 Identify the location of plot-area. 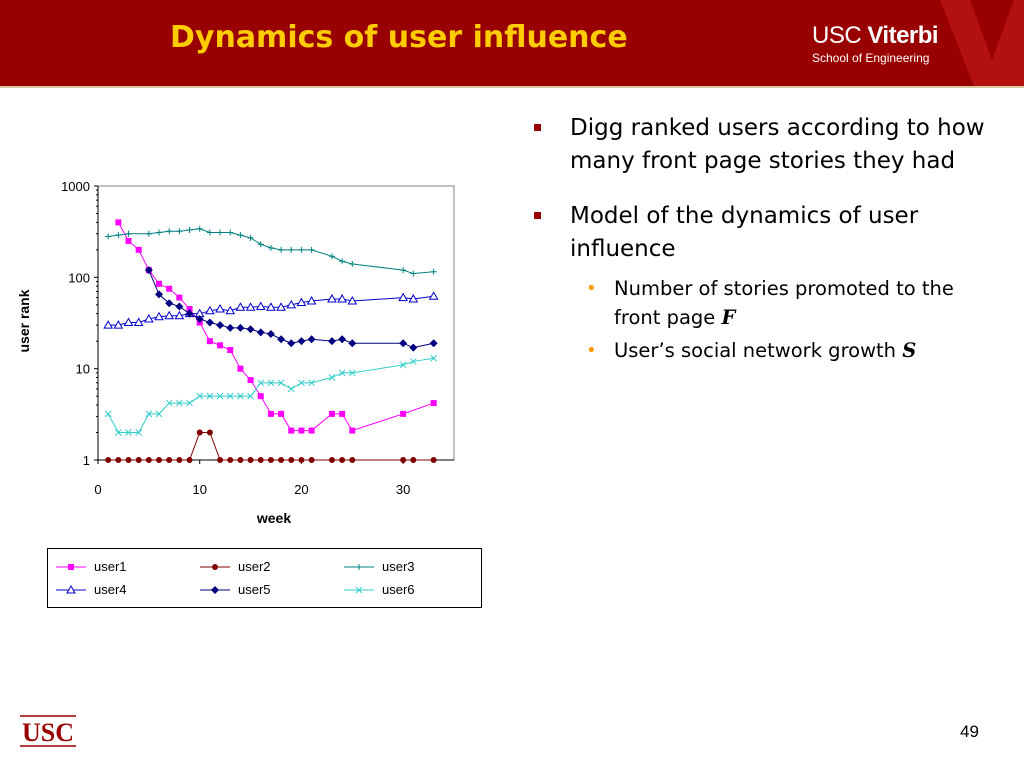
(276, 323).